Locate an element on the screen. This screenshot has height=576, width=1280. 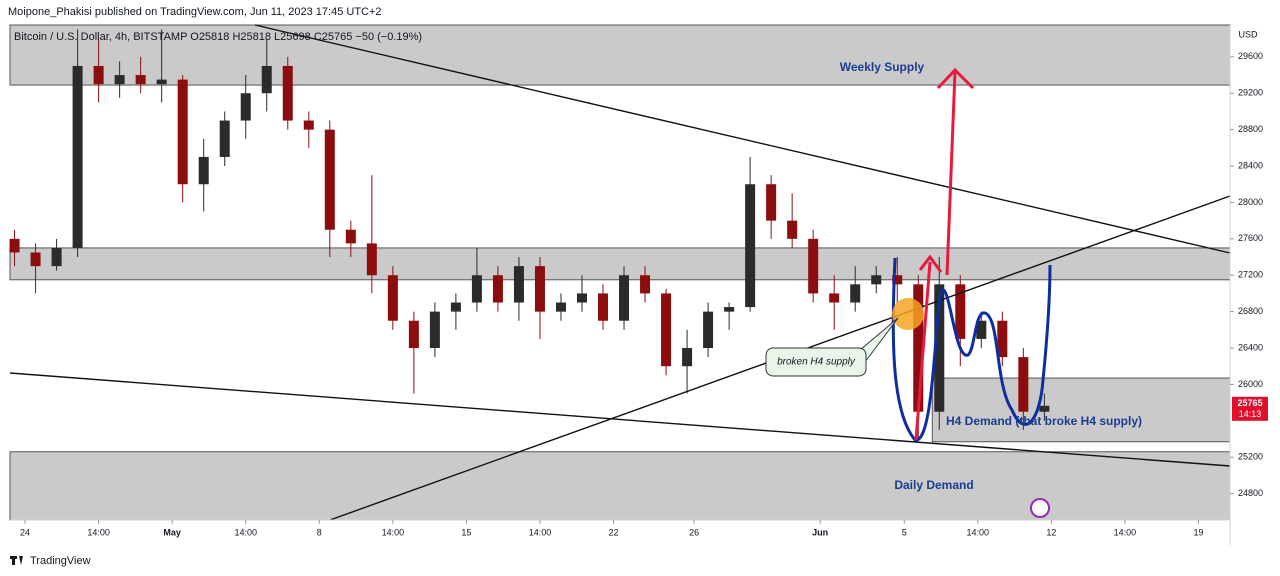
y-tick-label: 29600 is located at coordinates (1250, 56).